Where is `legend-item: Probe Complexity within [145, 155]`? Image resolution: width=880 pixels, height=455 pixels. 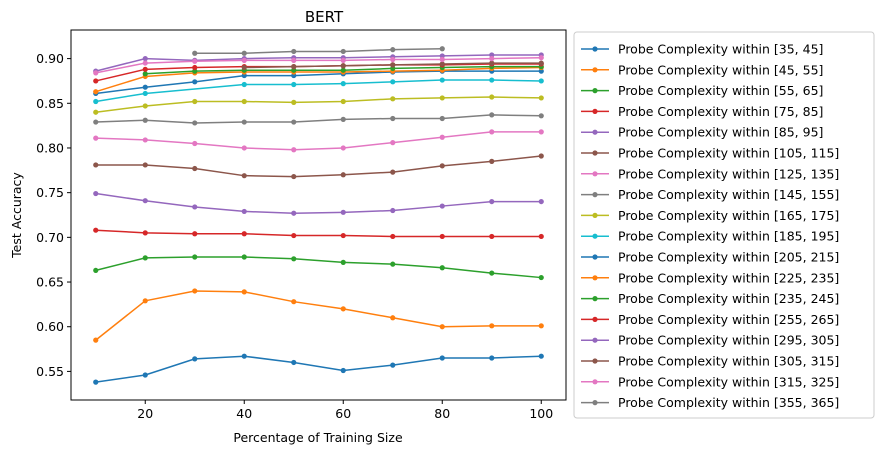 legend-item: Probe Complexity within [145, 155] is located at coordinates (710, 194).